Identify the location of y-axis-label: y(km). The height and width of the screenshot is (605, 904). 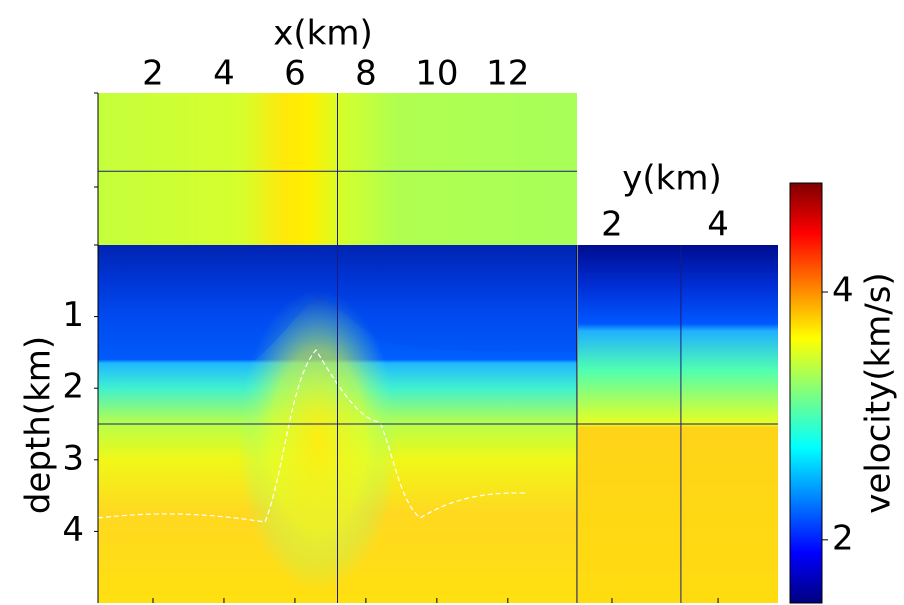
(671, 179).